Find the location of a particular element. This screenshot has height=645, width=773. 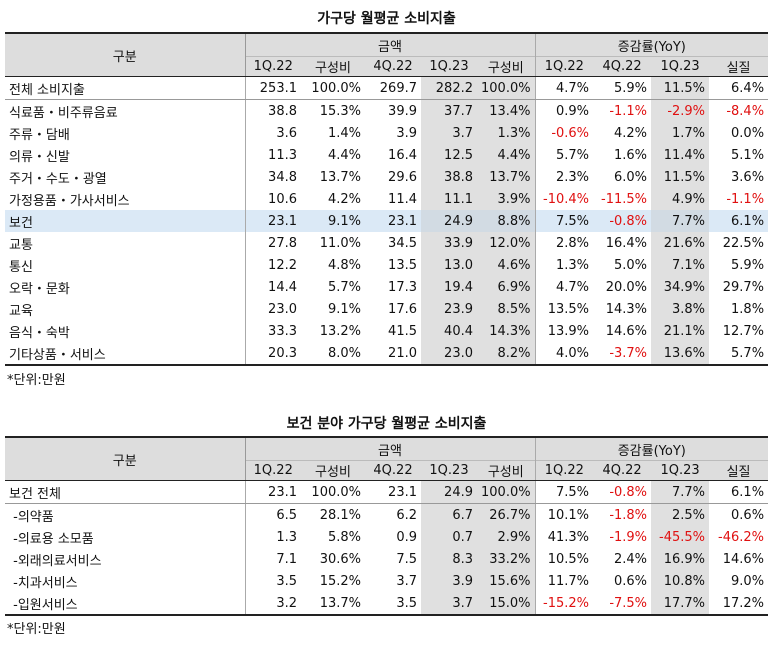

column-header-amount: 금액 is located at coordinates (390, 44).